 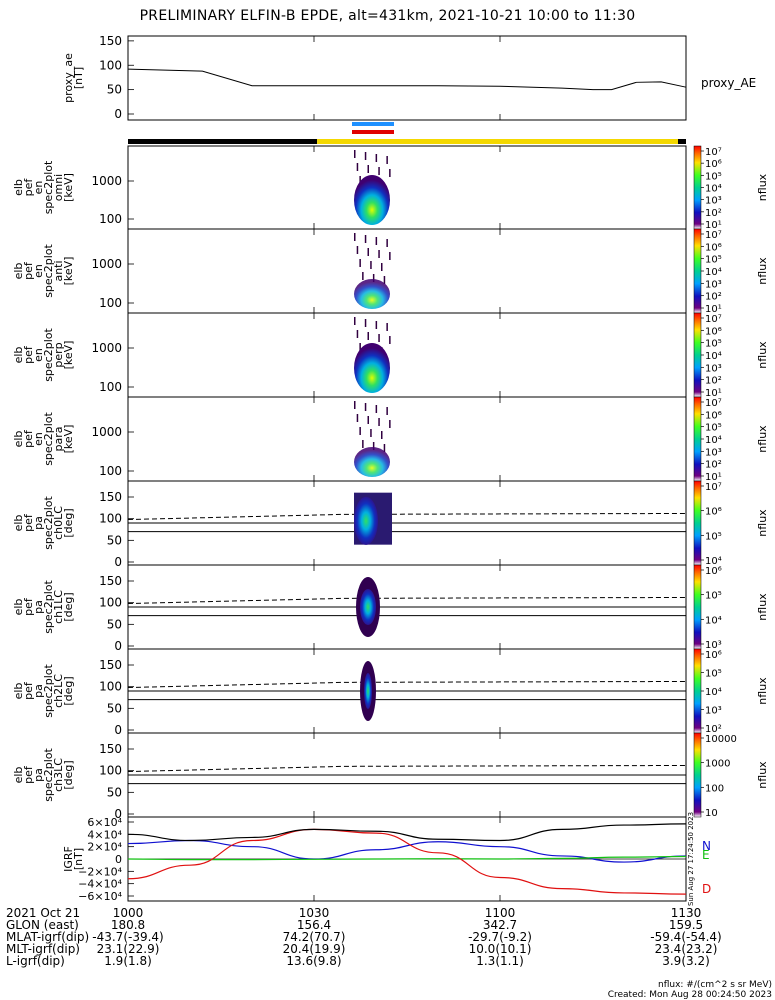 I want to click on proxy-ae-ytick: 0, so click(x=118, y=114).